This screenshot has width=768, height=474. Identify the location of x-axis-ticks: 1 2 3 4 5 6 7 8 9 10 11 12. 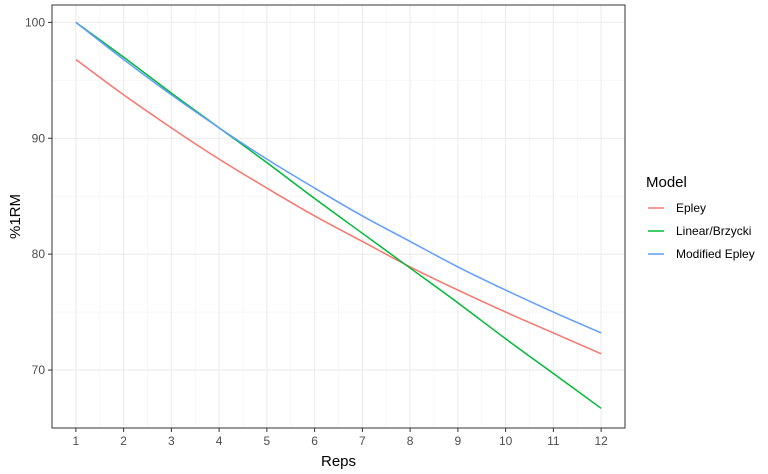
(340, 438).